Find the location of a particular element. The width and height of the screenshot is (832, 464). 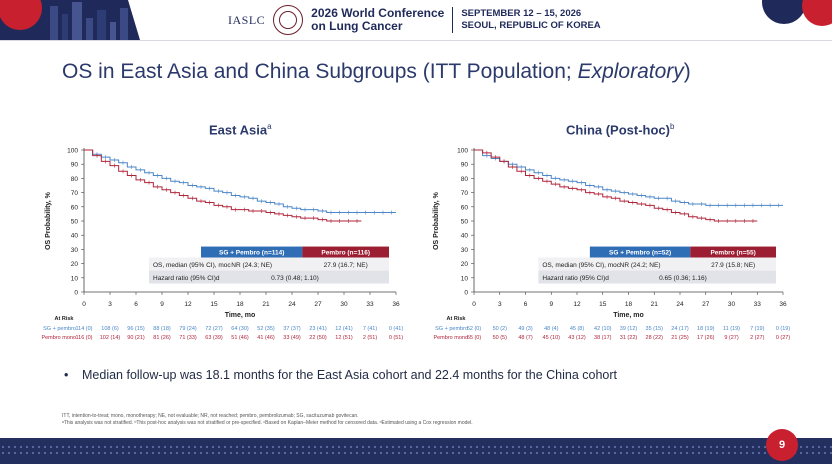

china-at-risk-sg-value: 45 (8) is located at coordinates (577, 329).